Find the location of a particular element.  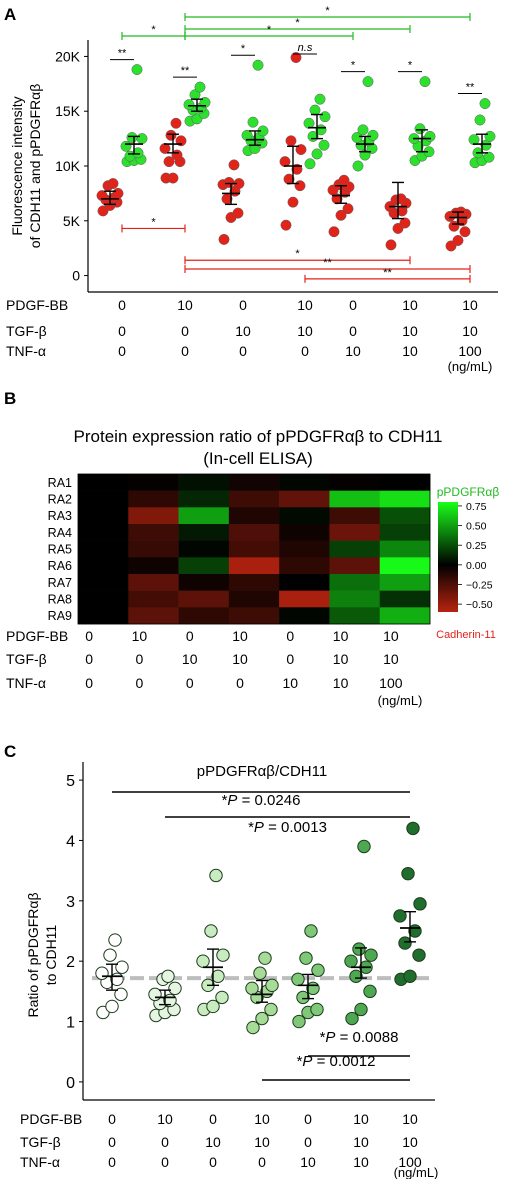

panel-a-letter: A is located at coordinates (10, 14).